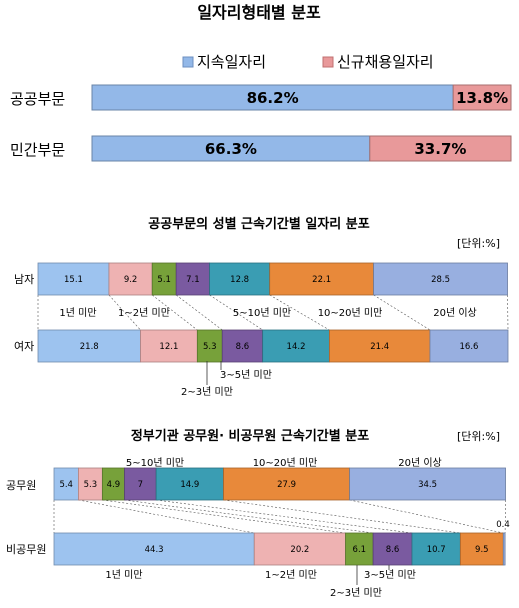  Describe the element at coordinates (285, 463) in the screenshot. I see `chart3-seg-label-6: 10~20년 미만` at that location.